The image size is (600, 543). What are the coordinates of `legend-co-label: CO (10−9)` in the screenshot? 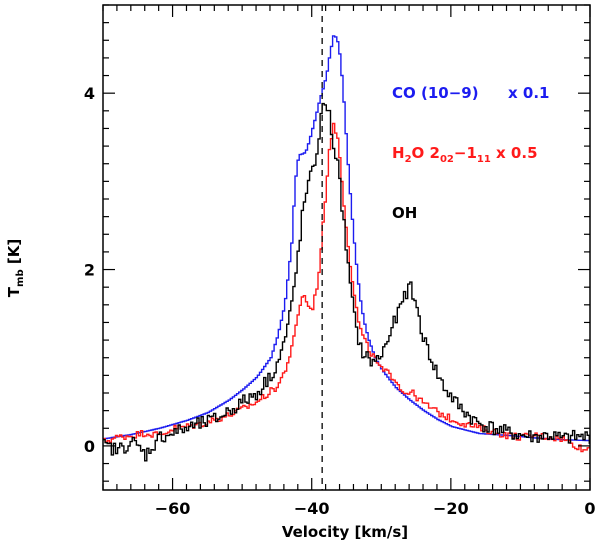 It's located at (435, 93).